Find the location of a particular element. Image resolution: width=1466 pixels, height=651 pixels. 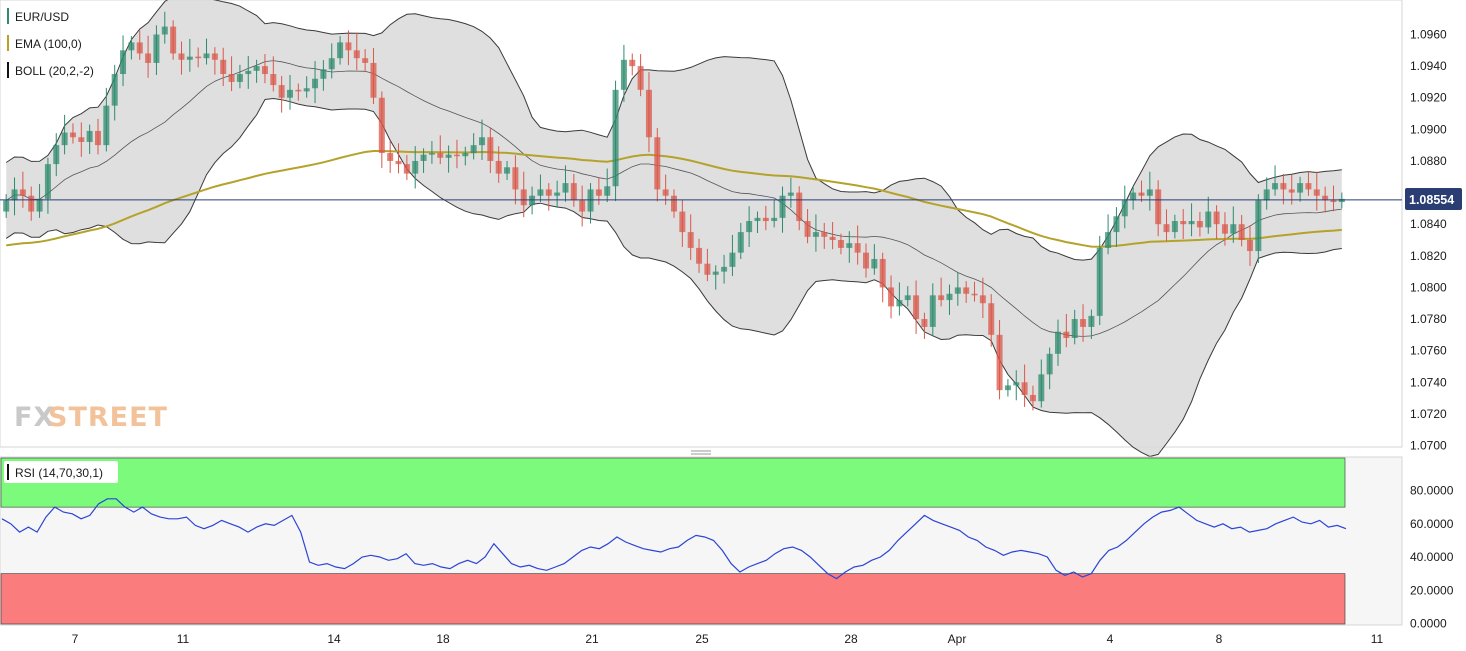

price-tick-label: 1.0760 is located at coordinates (1428, 351).